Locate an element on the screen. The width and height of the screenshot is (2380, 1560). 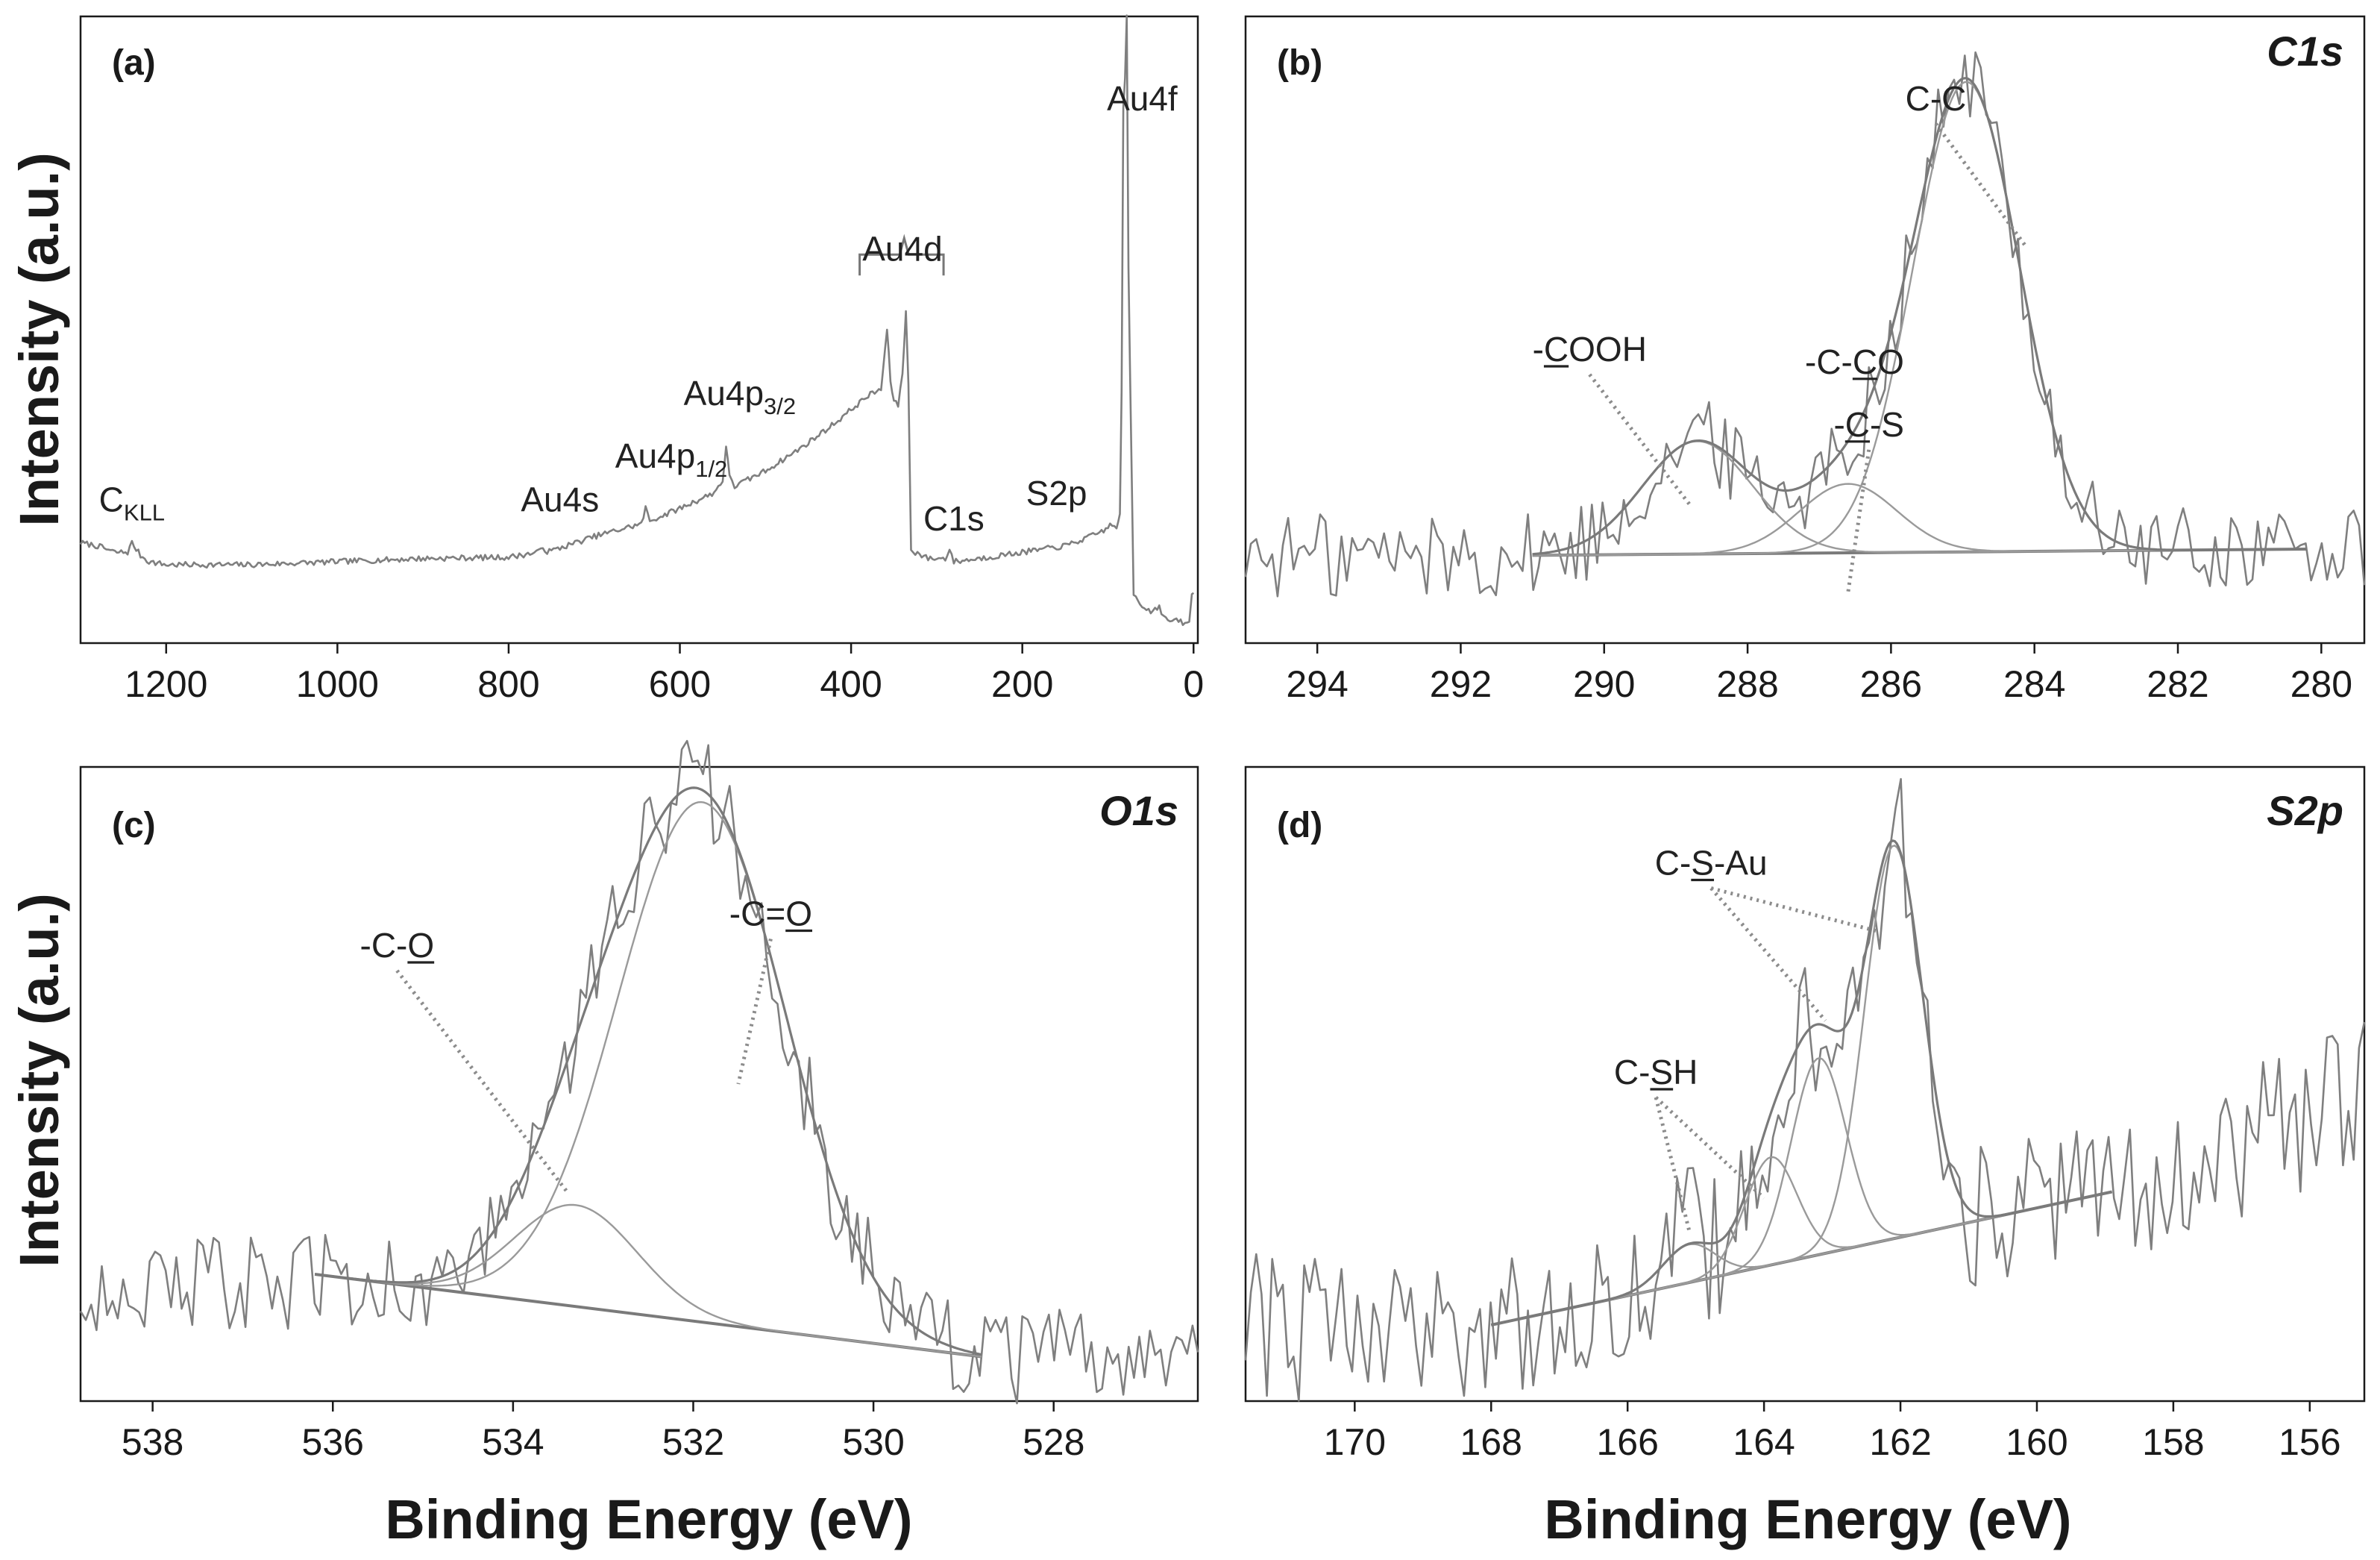
panel-c-x-tick-label: 528 is located at coordinates (1053, 1442).